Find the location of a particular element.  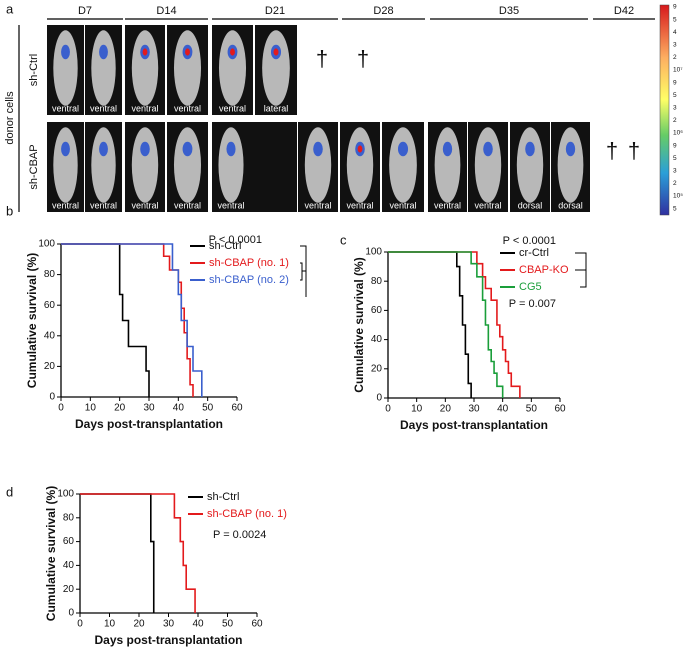

x-tick-label: 60 is located at coordinates (257, 624).